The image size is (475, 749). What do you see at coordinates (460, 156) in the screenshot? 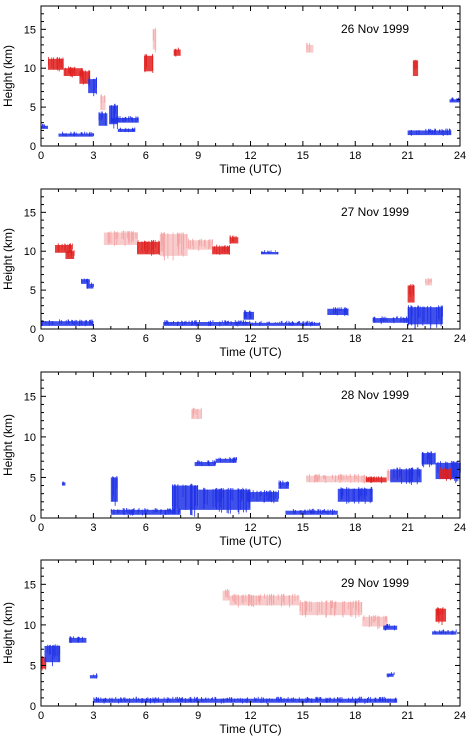
I see `x-tick-label: 24` at bounding box center [460, 156].